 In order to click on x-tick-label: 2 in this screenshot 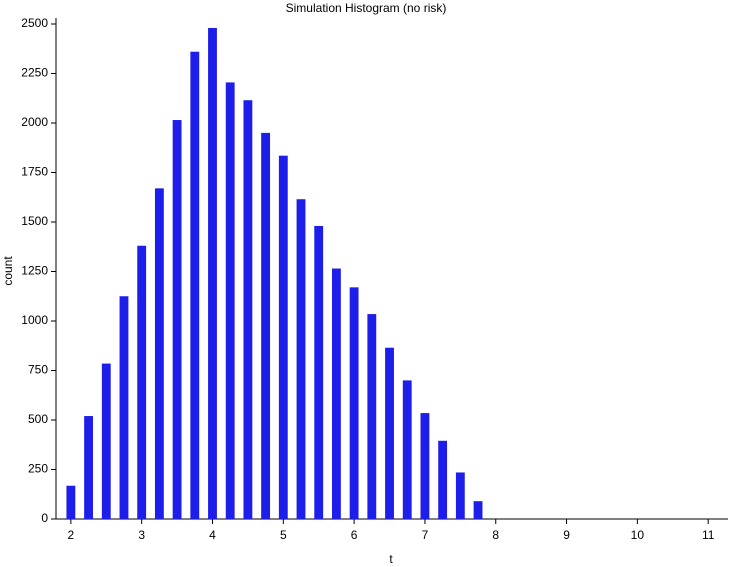, I will do `click(71, 535)`.